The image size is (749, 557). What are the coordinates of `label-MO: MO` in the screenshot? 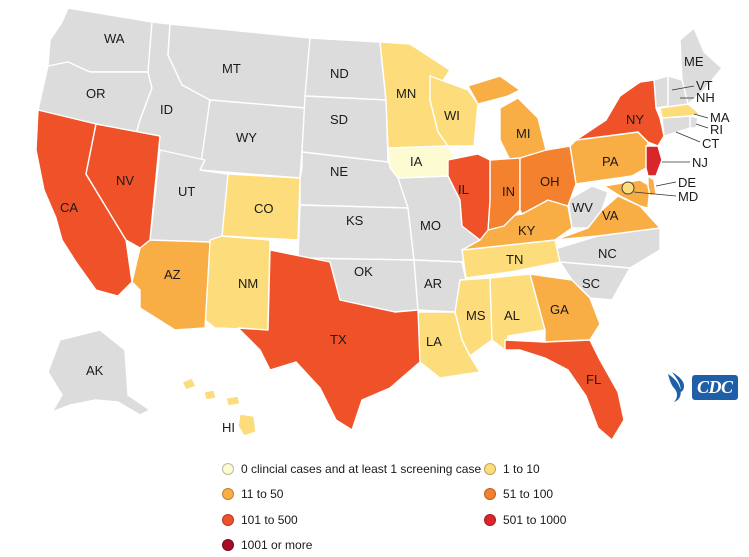 It's located at (430, 225).